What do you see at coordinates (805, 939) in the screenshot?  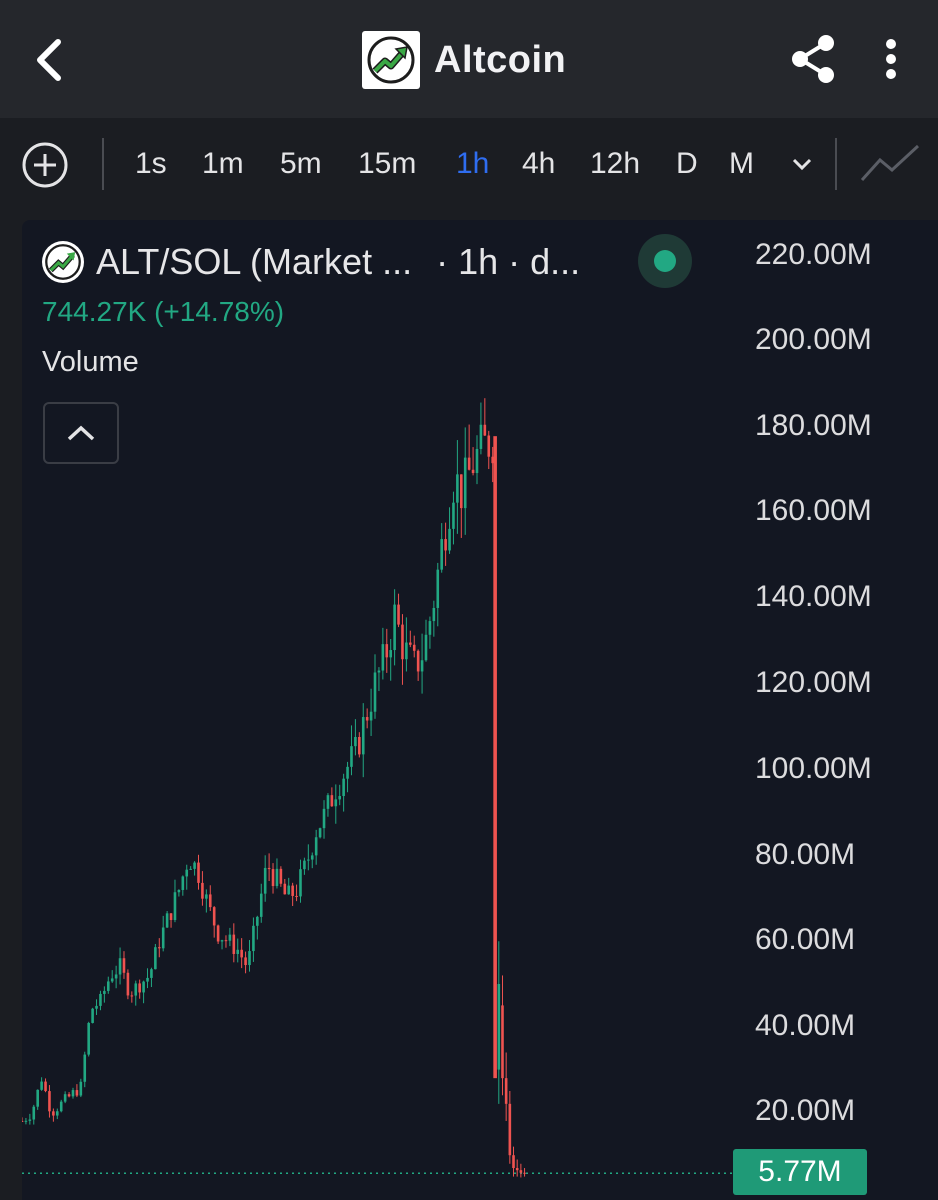 I see `y-tick: 60.00M` at bounding box center [805, 939].